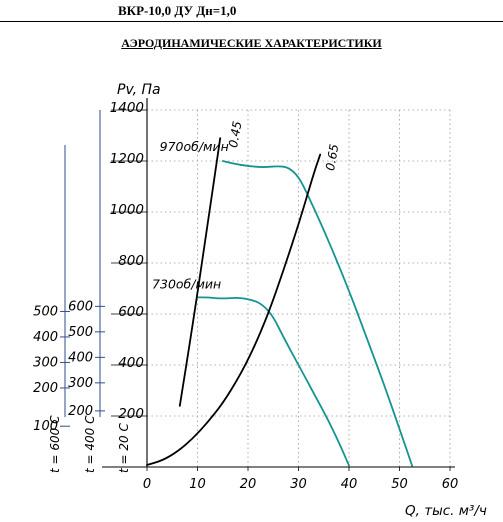  Describe the element at coordinates (332, 157) in the screenshot. I see `annotation-065: 0.65` at that location.